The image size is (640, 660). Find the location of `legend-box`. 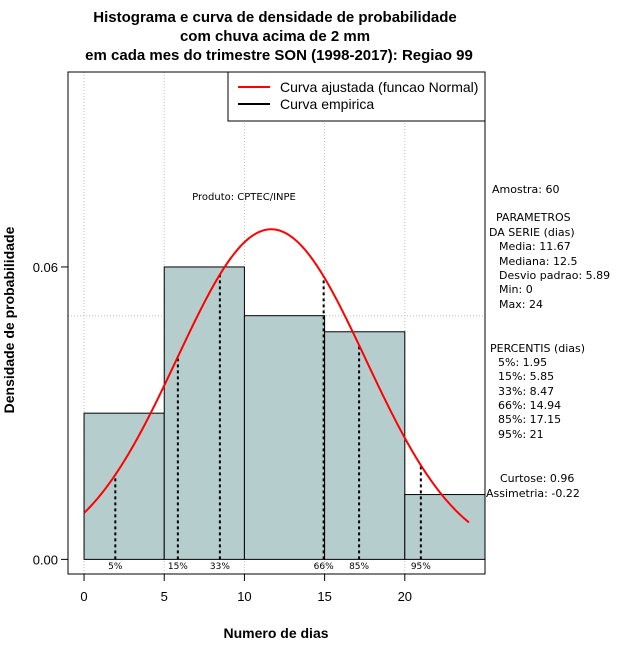

legend-box is located at coordinates (356, 96).